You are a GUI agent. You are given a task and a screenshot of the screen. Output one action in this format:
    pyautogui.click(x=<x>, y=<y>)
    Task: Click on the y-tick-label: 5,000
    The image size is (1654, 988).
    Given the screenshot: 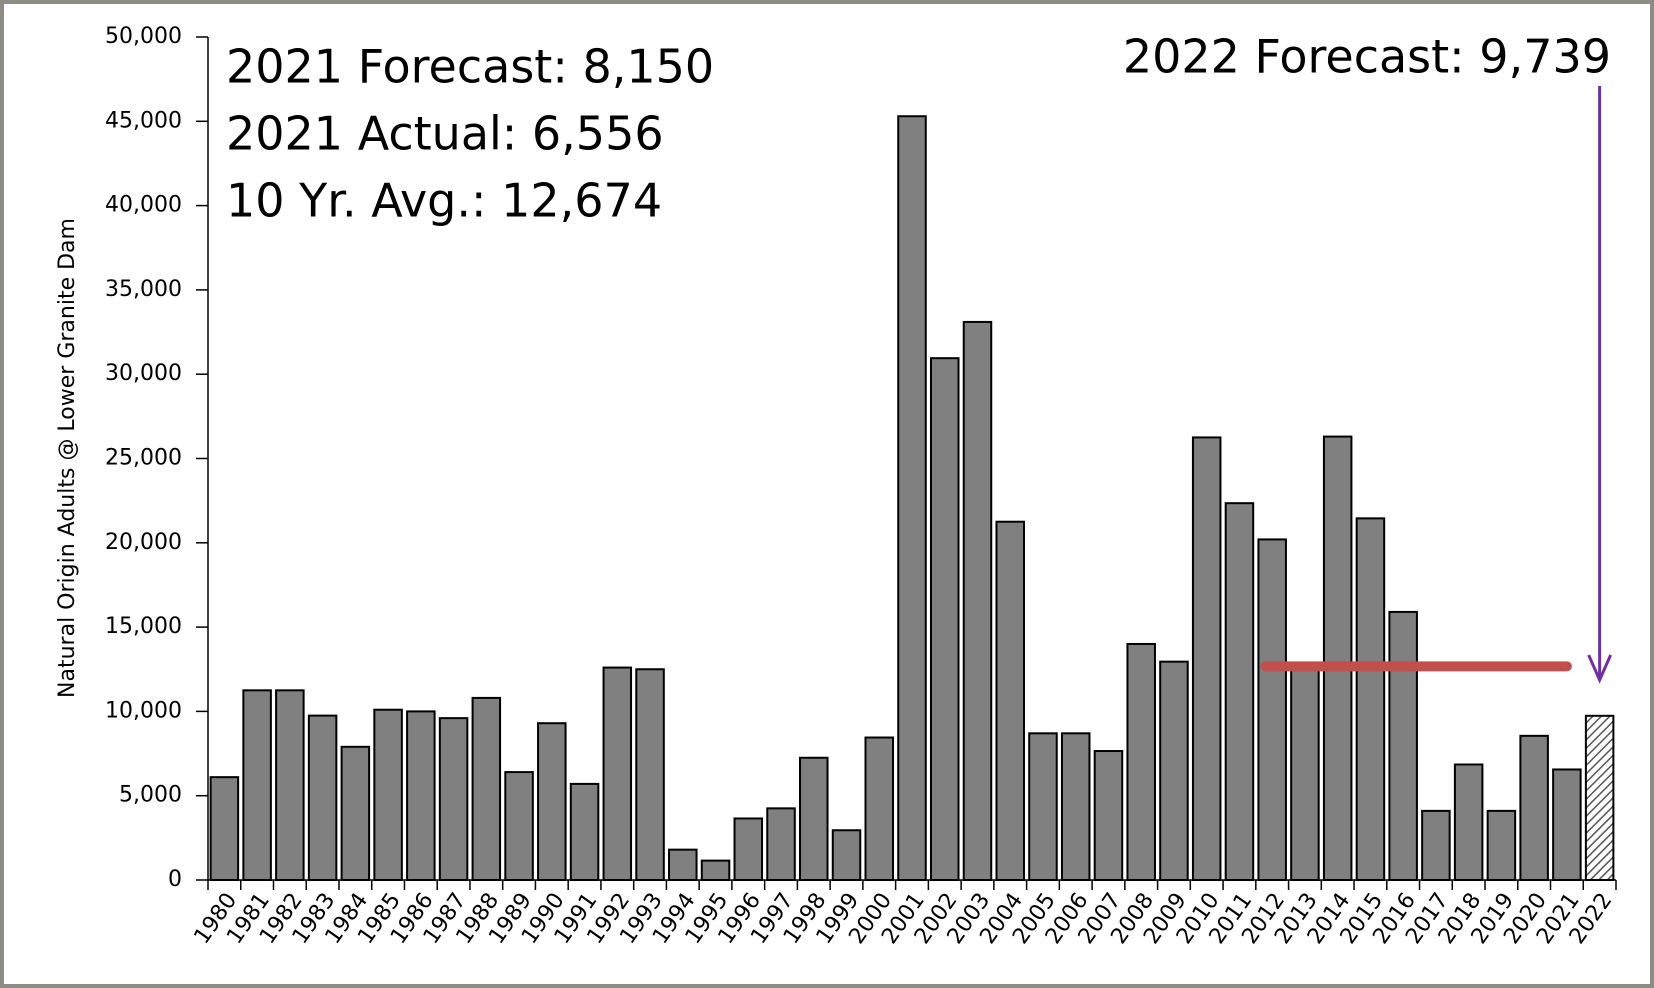 What is the action you would take?
    pyautogui.click(x=150, y=795)
    